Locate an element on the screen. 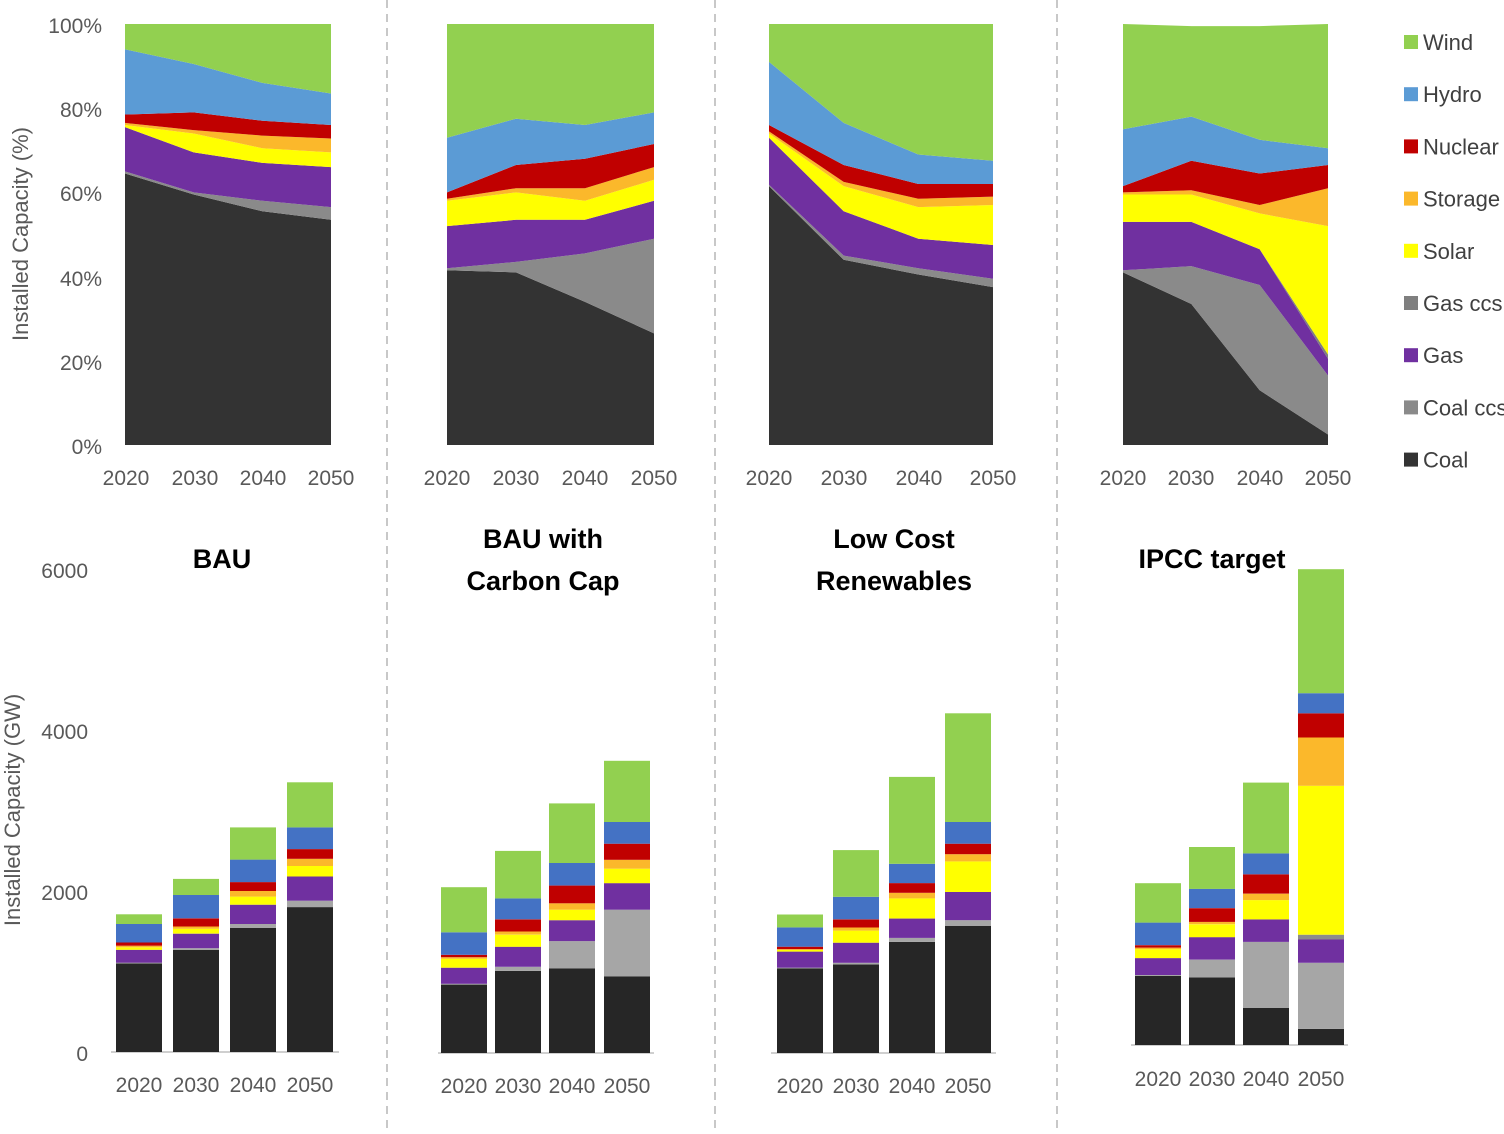 This screenshot has width=1504, height=1134. legend-label: Hydro is located at coordinates (1452, 94).